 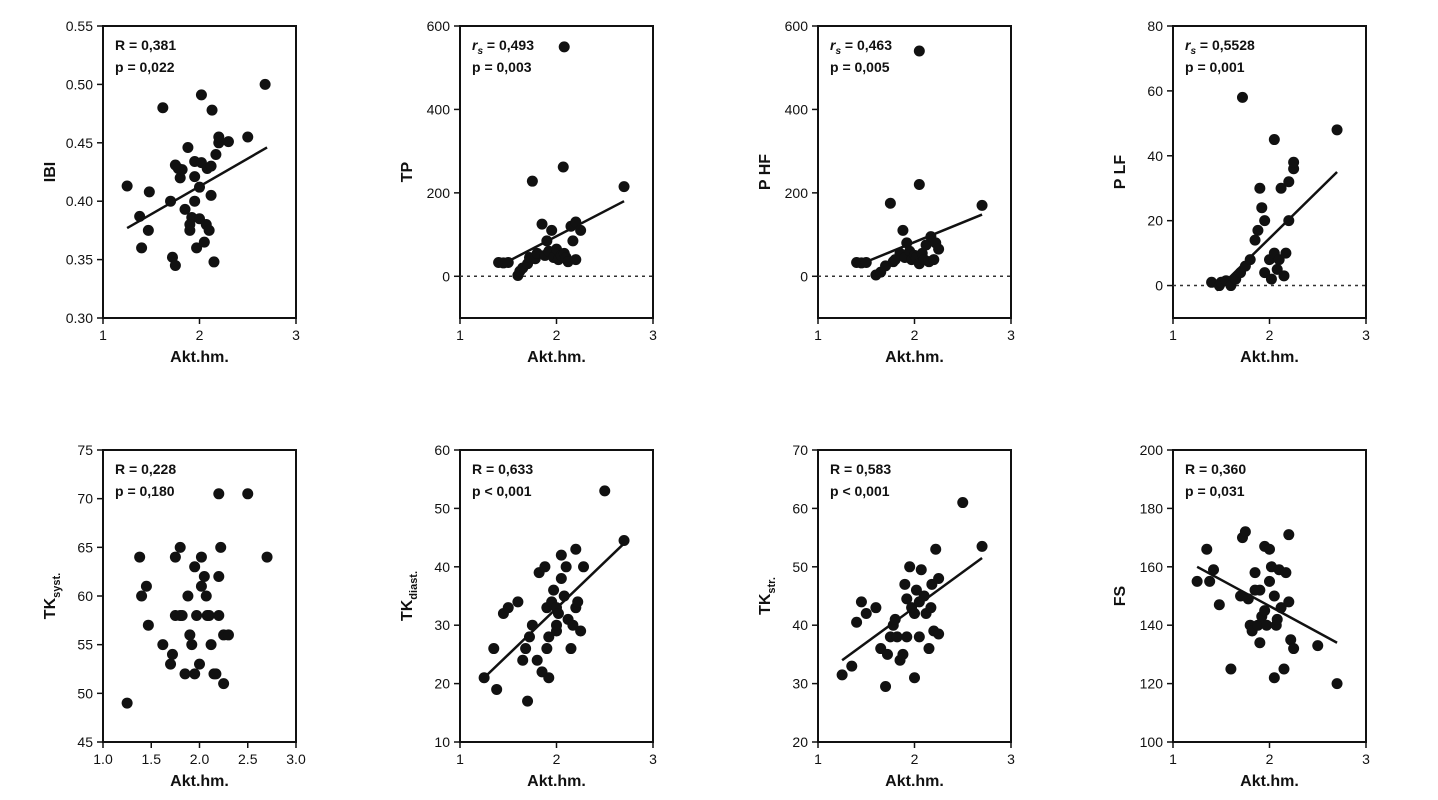 What do you see at coordinates (797, 109) in the screenshot?
I see `y-tick-label: 400` at bounding box center [797, 109].